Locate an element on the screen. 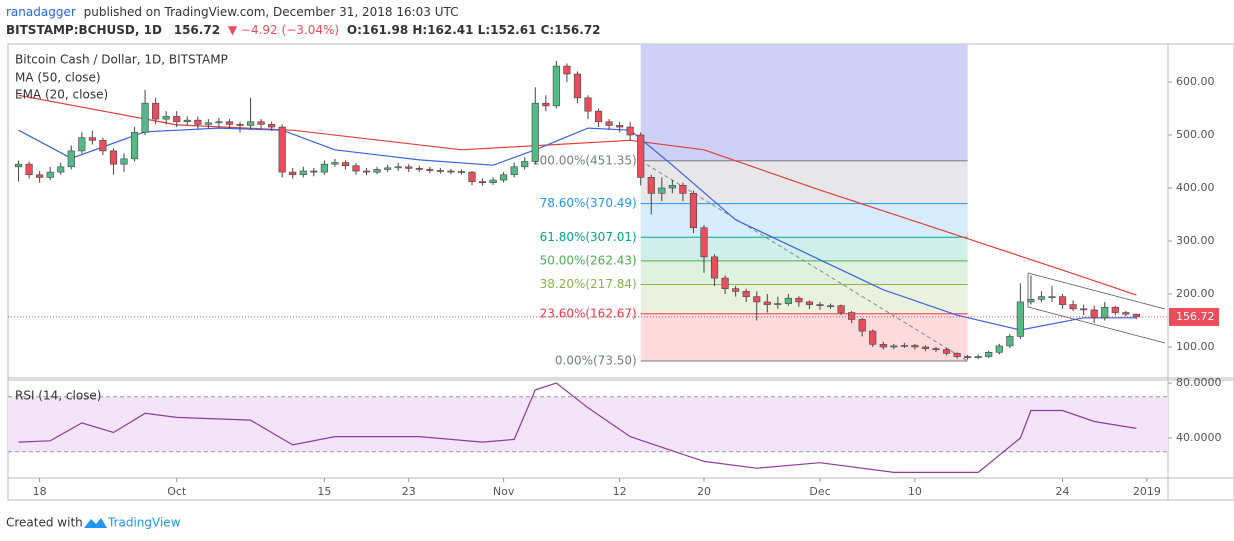 Image resolution: width=1234 pixels, height=541 pixels. price-change: ▼ −4.92 (−3.04%) is located at coordinates (283, 30).